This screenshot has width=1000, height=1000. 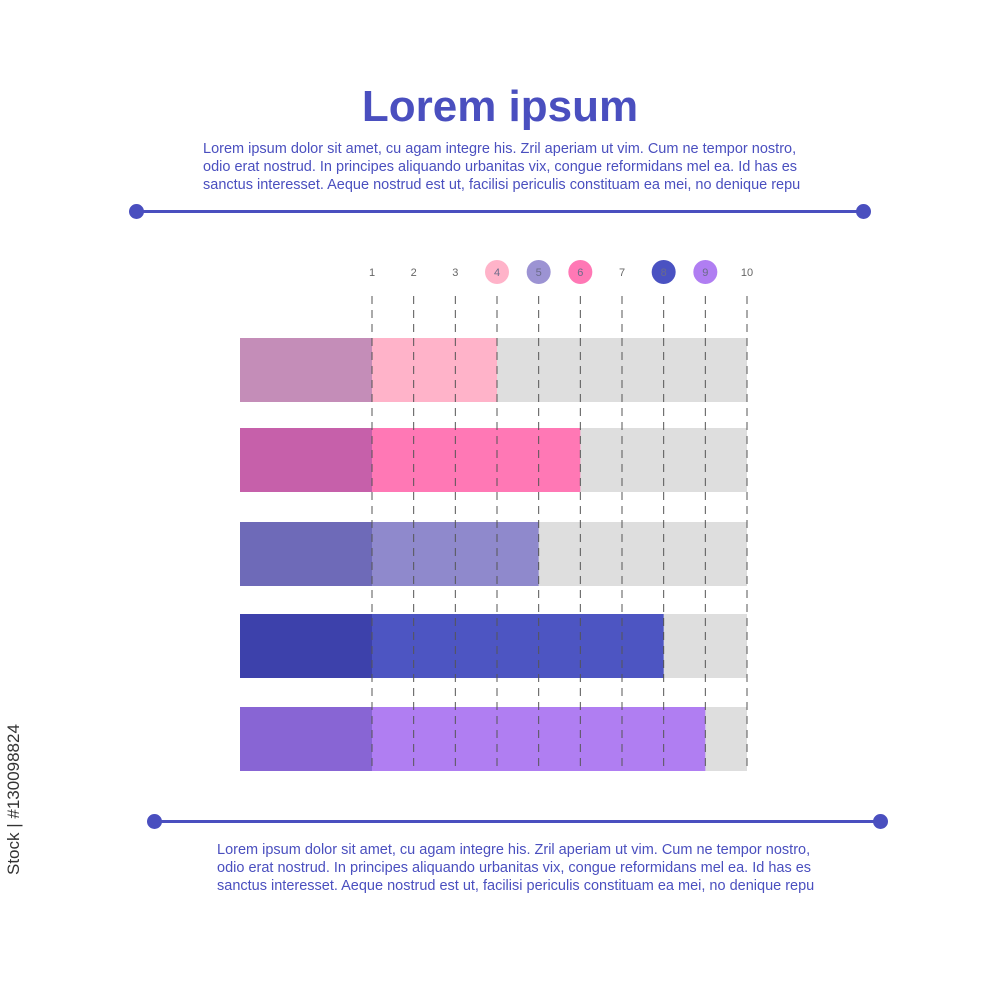 I want to click on tick-label: 8, so click(x=664, y=273).